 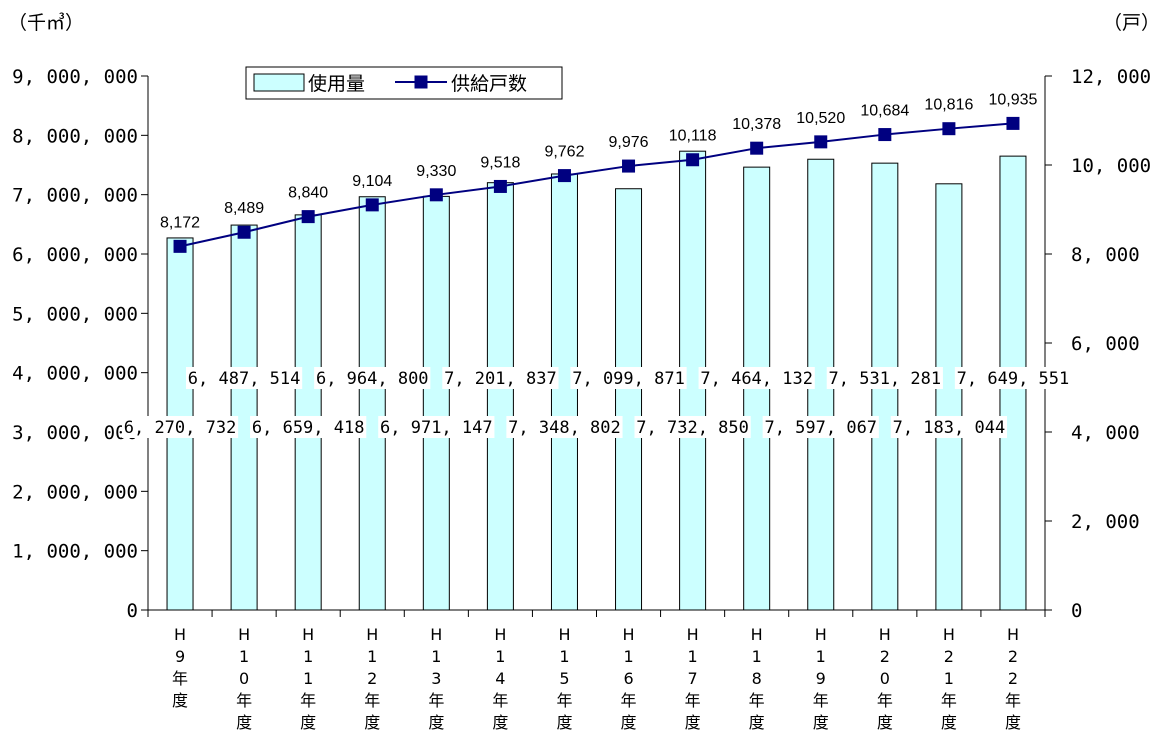 I want to click on right-tick-label: 12, 000, so click(x=1111, y=77).